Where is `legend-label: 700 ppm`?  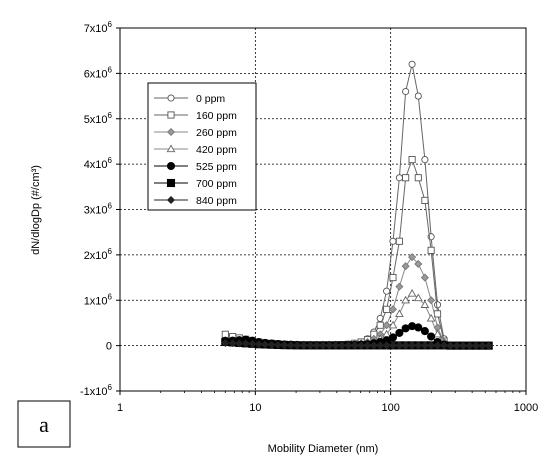
legend-label: 700 ppm is located at coordinates (216, 184).